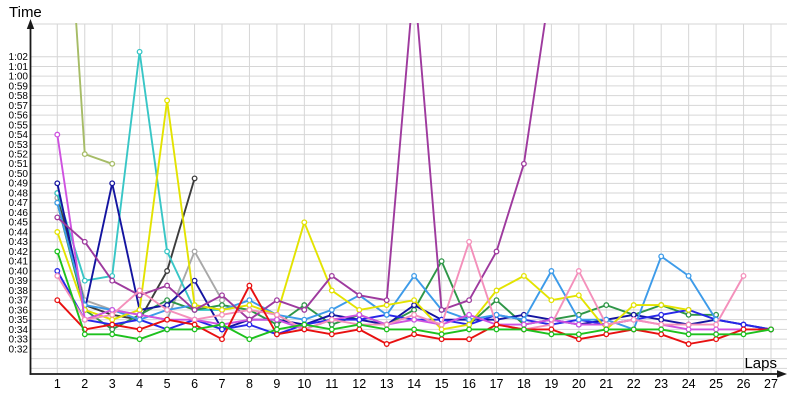 The height and width of the screenshot is (400, 800). What do you see at coordinates (167, 384) in the screenshot?
I see `x-tick-5: 5` at bounding box center [167, 384].